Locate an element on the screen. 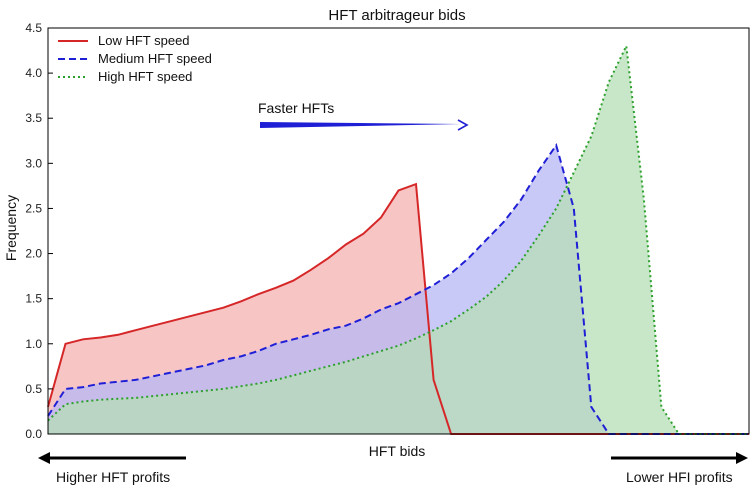 The image size is (754, 490). y-tick-label: 1.5 is located at coordinates (33, 299).